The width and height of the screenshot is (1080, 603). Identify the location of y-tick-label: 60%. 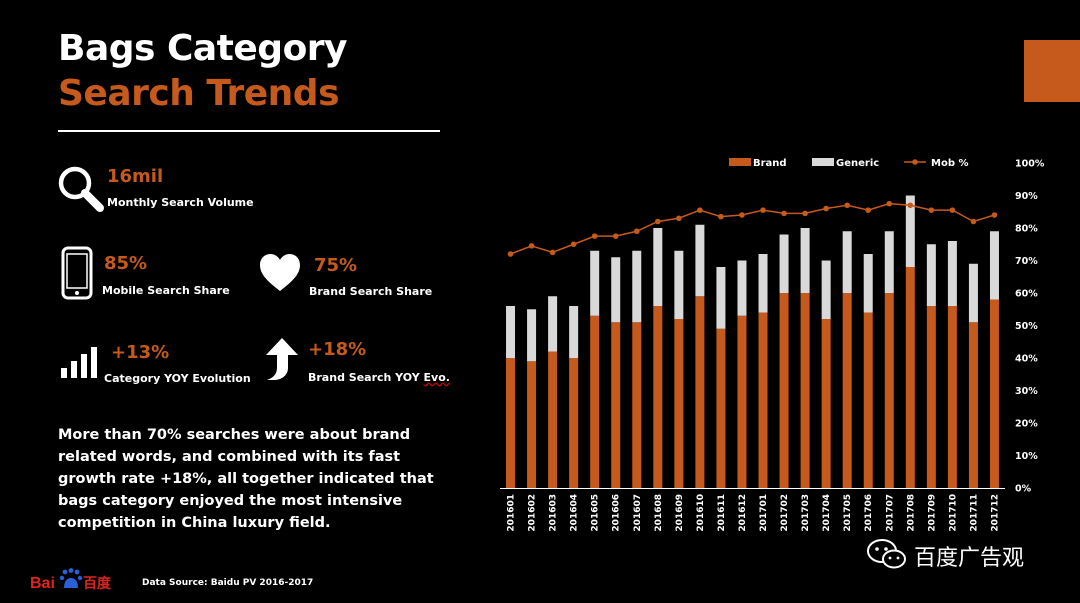
(1026, 294).